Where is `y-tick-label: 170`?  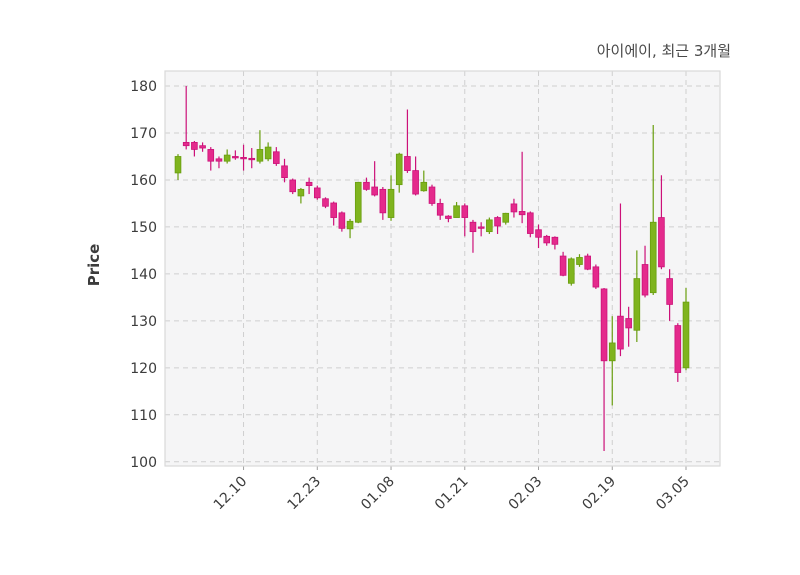
y-tick-label: 170 is located at coordinates (143, 134).